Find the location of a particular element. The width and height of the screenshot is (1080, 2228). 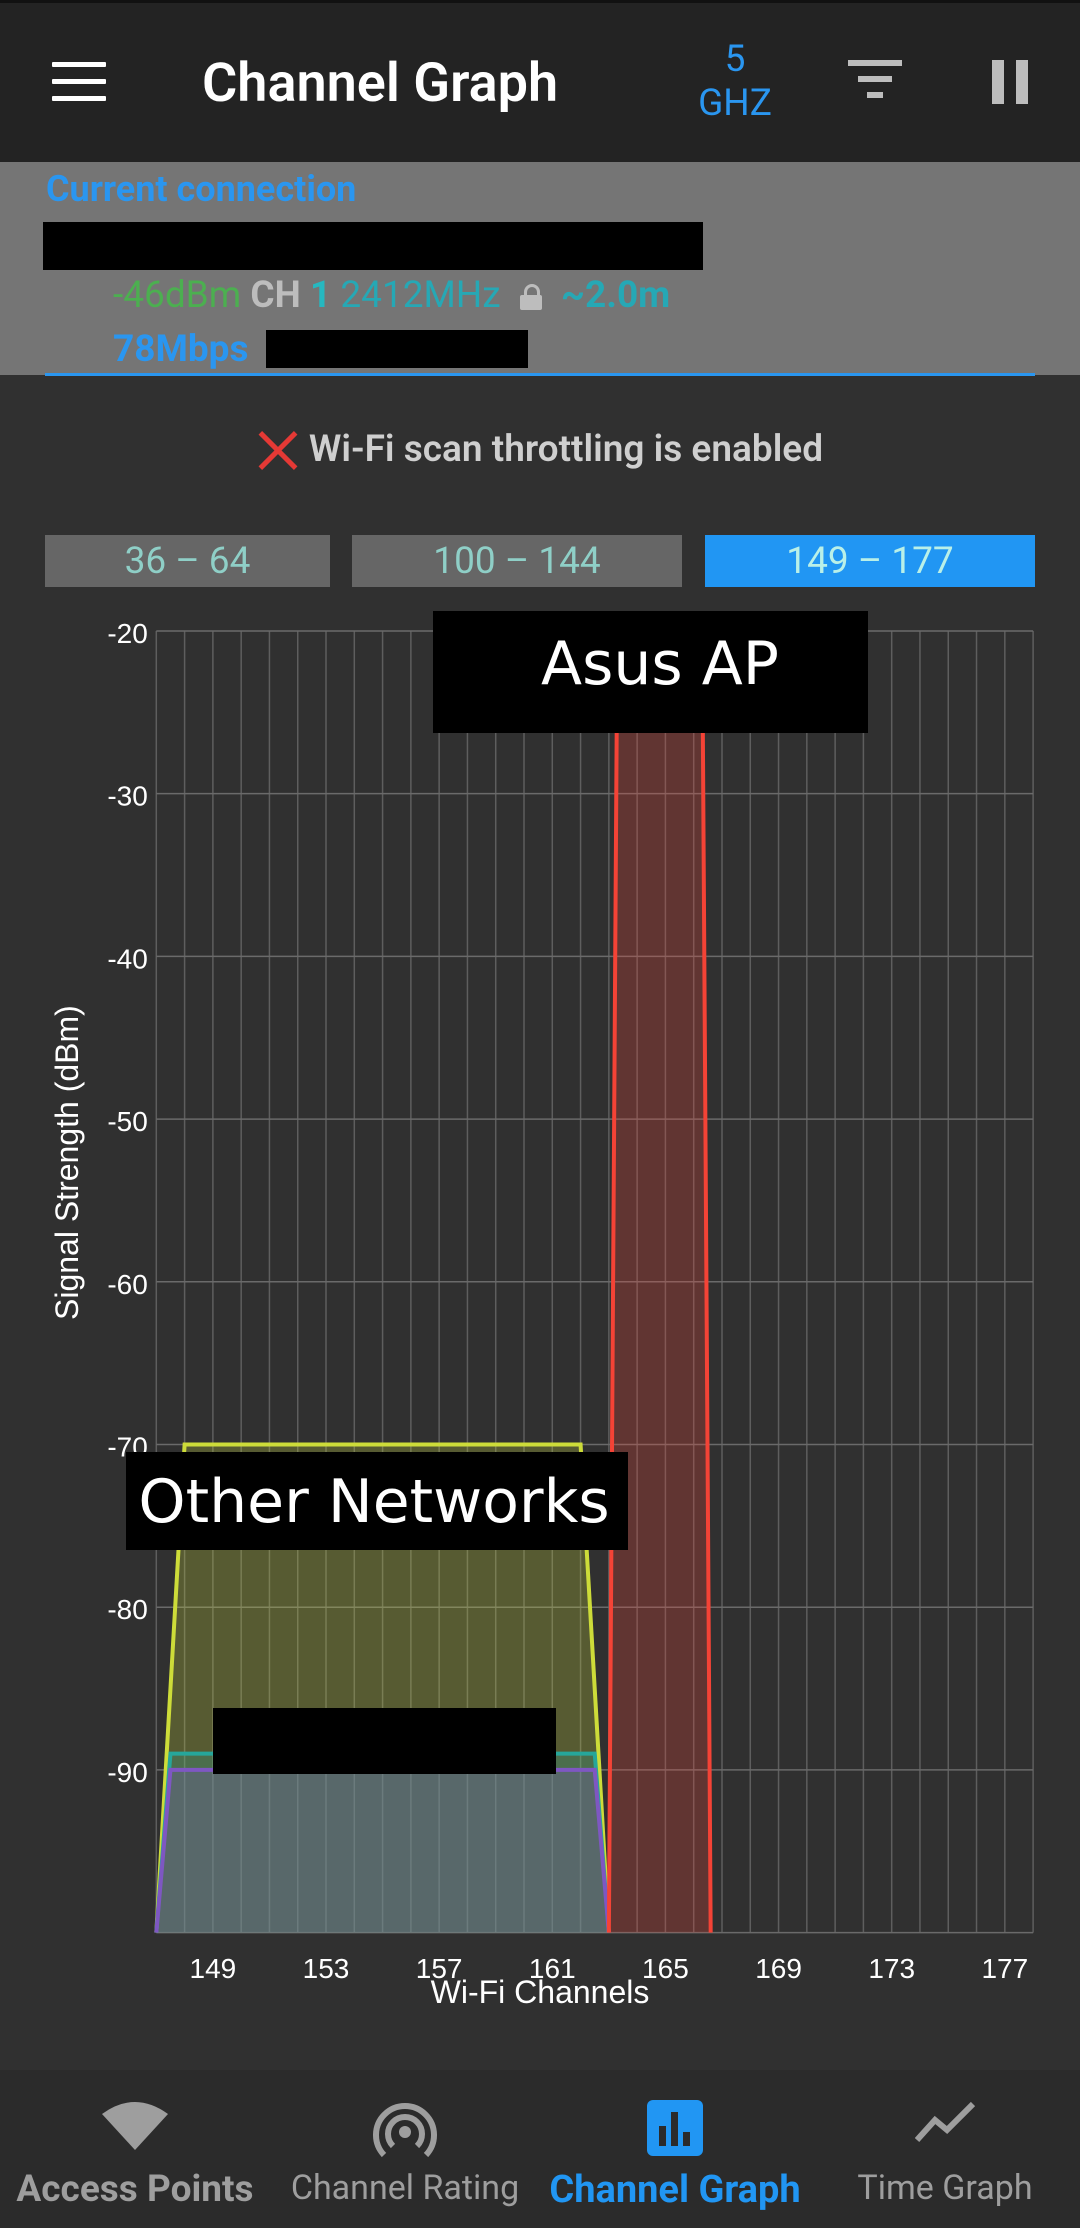

band-toggle-button: 5 GHZ is located at coordinates (735, 82).